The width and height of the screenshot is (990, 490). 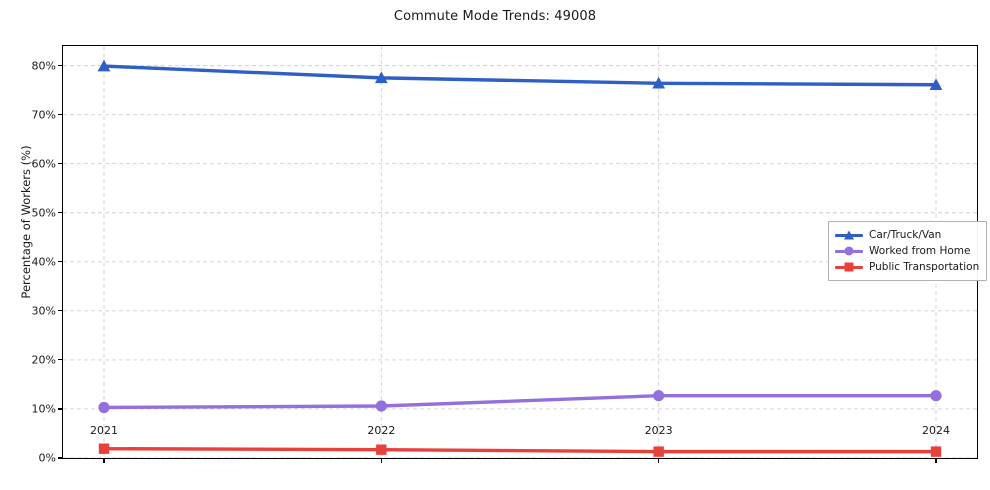 I want to click on legend-label: Public Transportation, so click(x=924, y=267).